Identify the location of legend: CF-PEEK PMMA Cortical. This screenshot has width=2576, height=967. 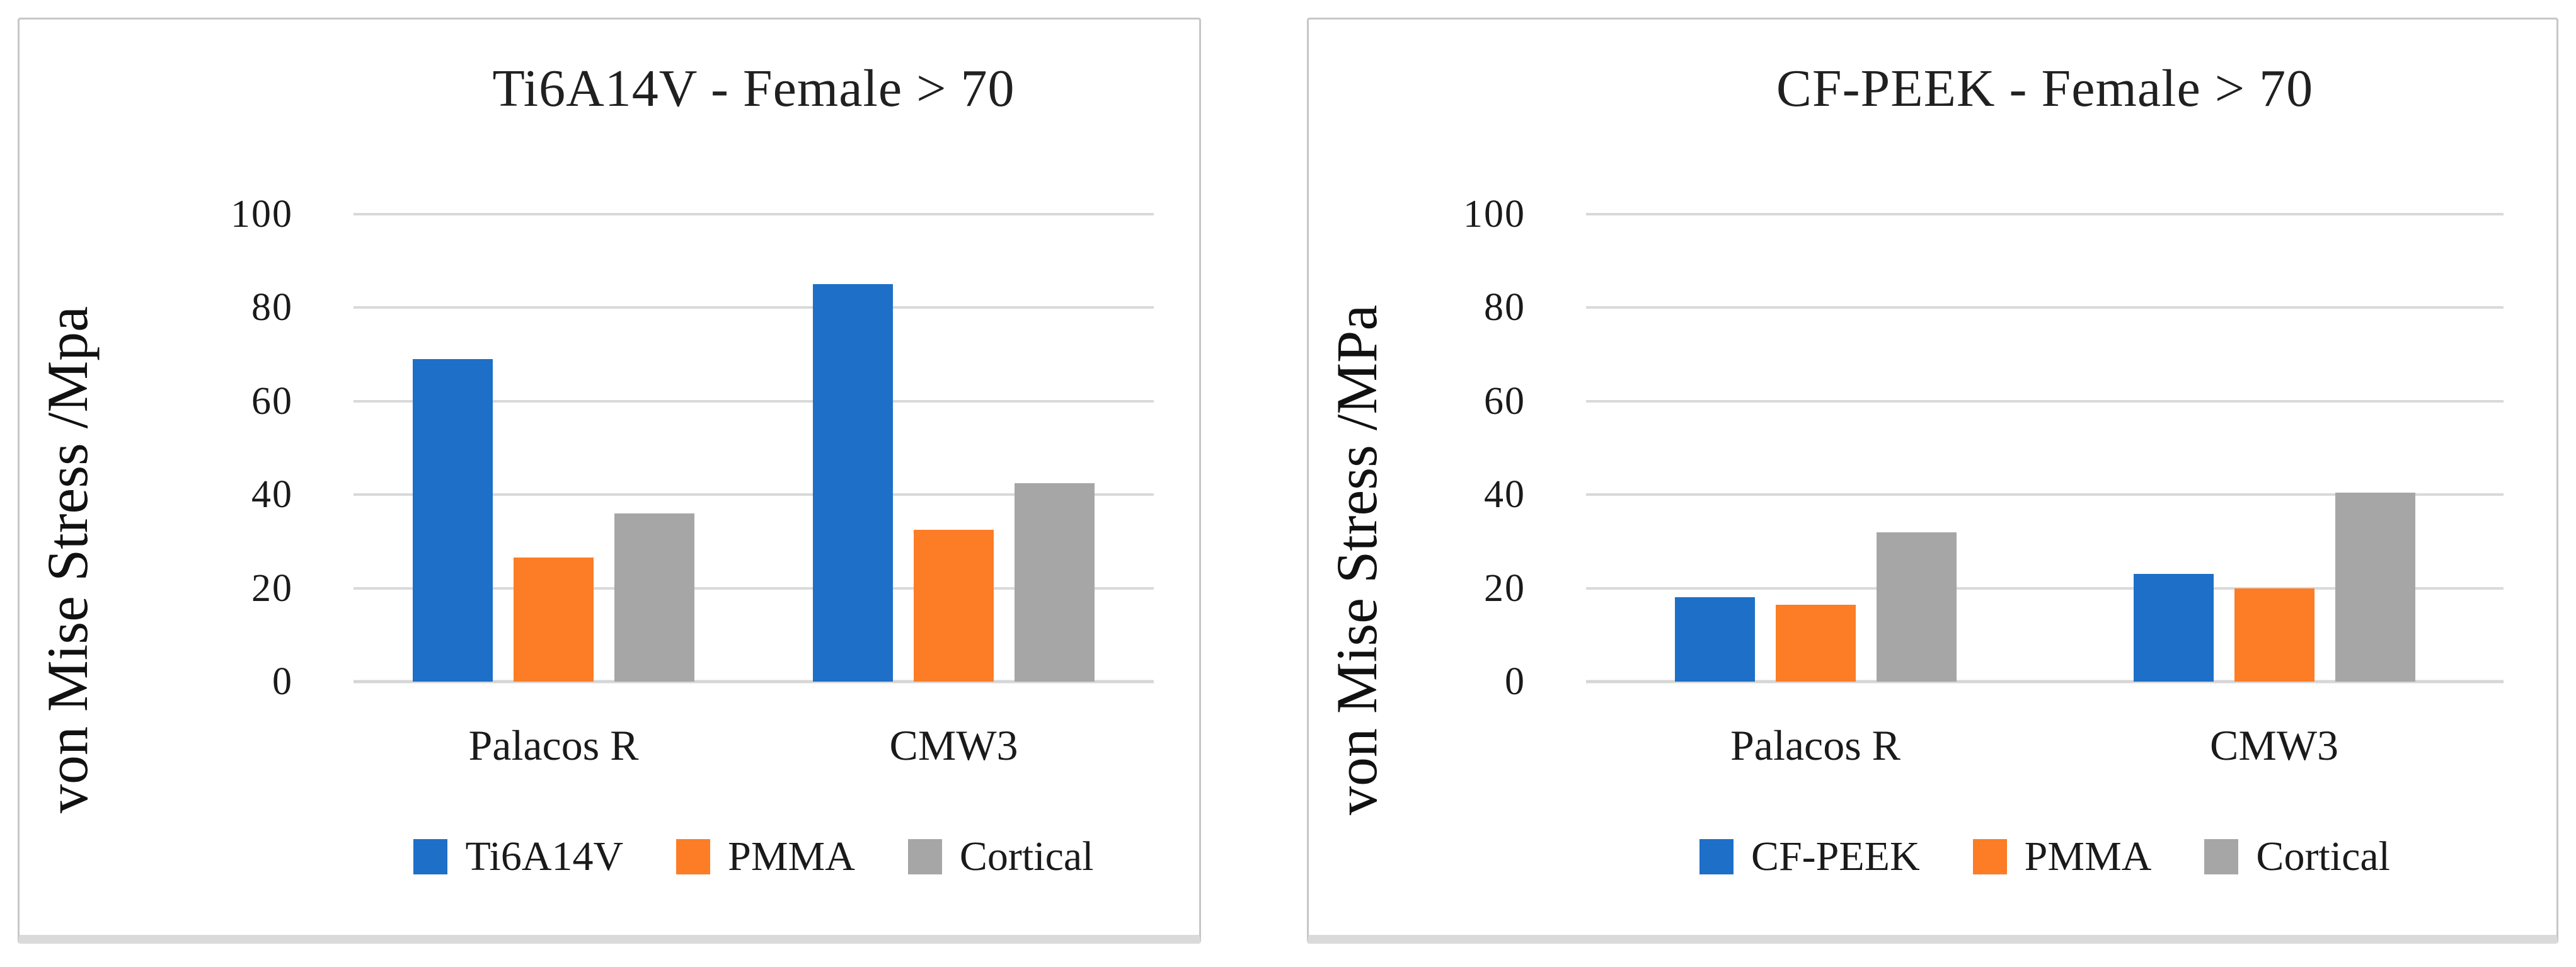
(2045, 857).